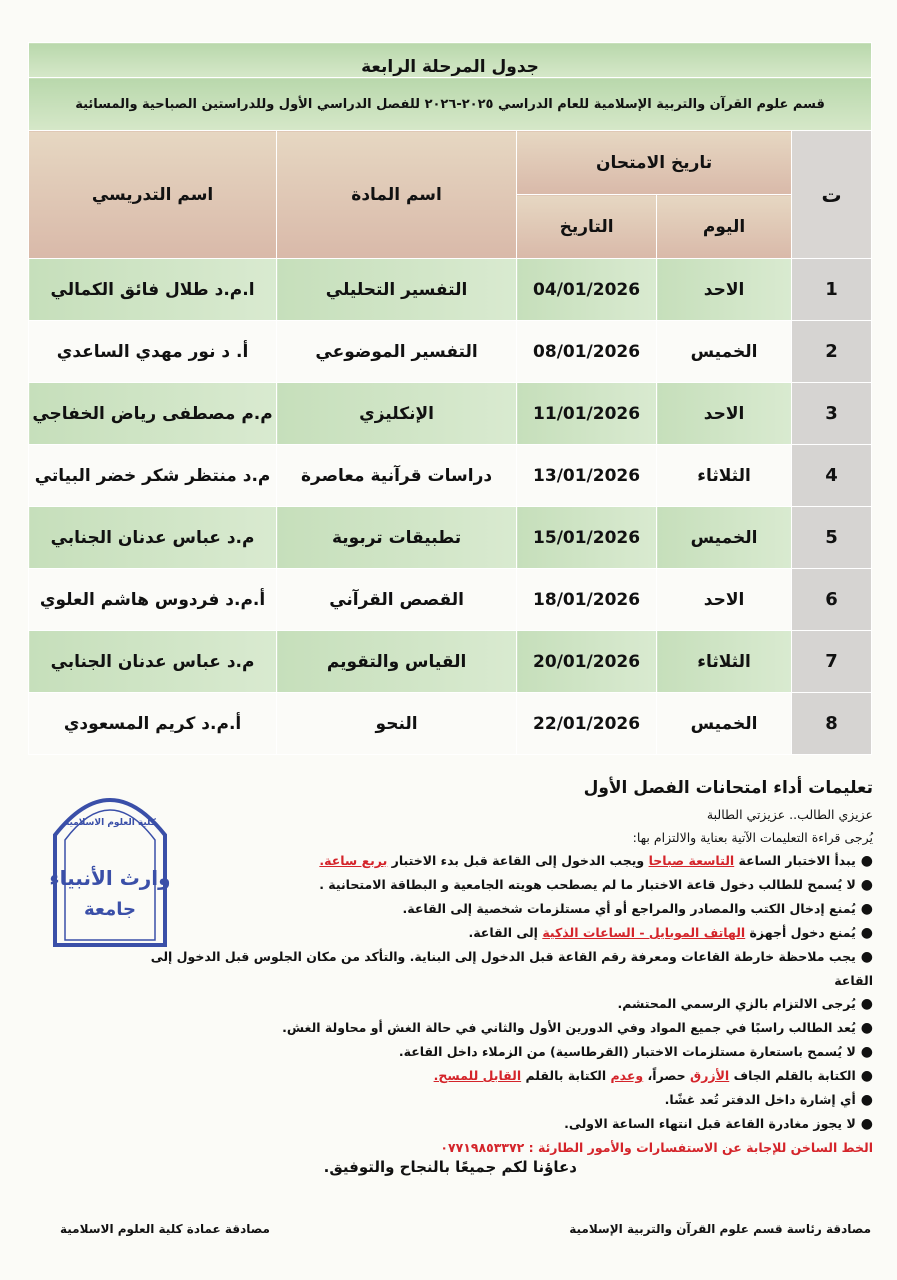  Describe the element at coordinates (397, 289) in the screenshot. I see `subject: التفسير التحليلي` at that location.